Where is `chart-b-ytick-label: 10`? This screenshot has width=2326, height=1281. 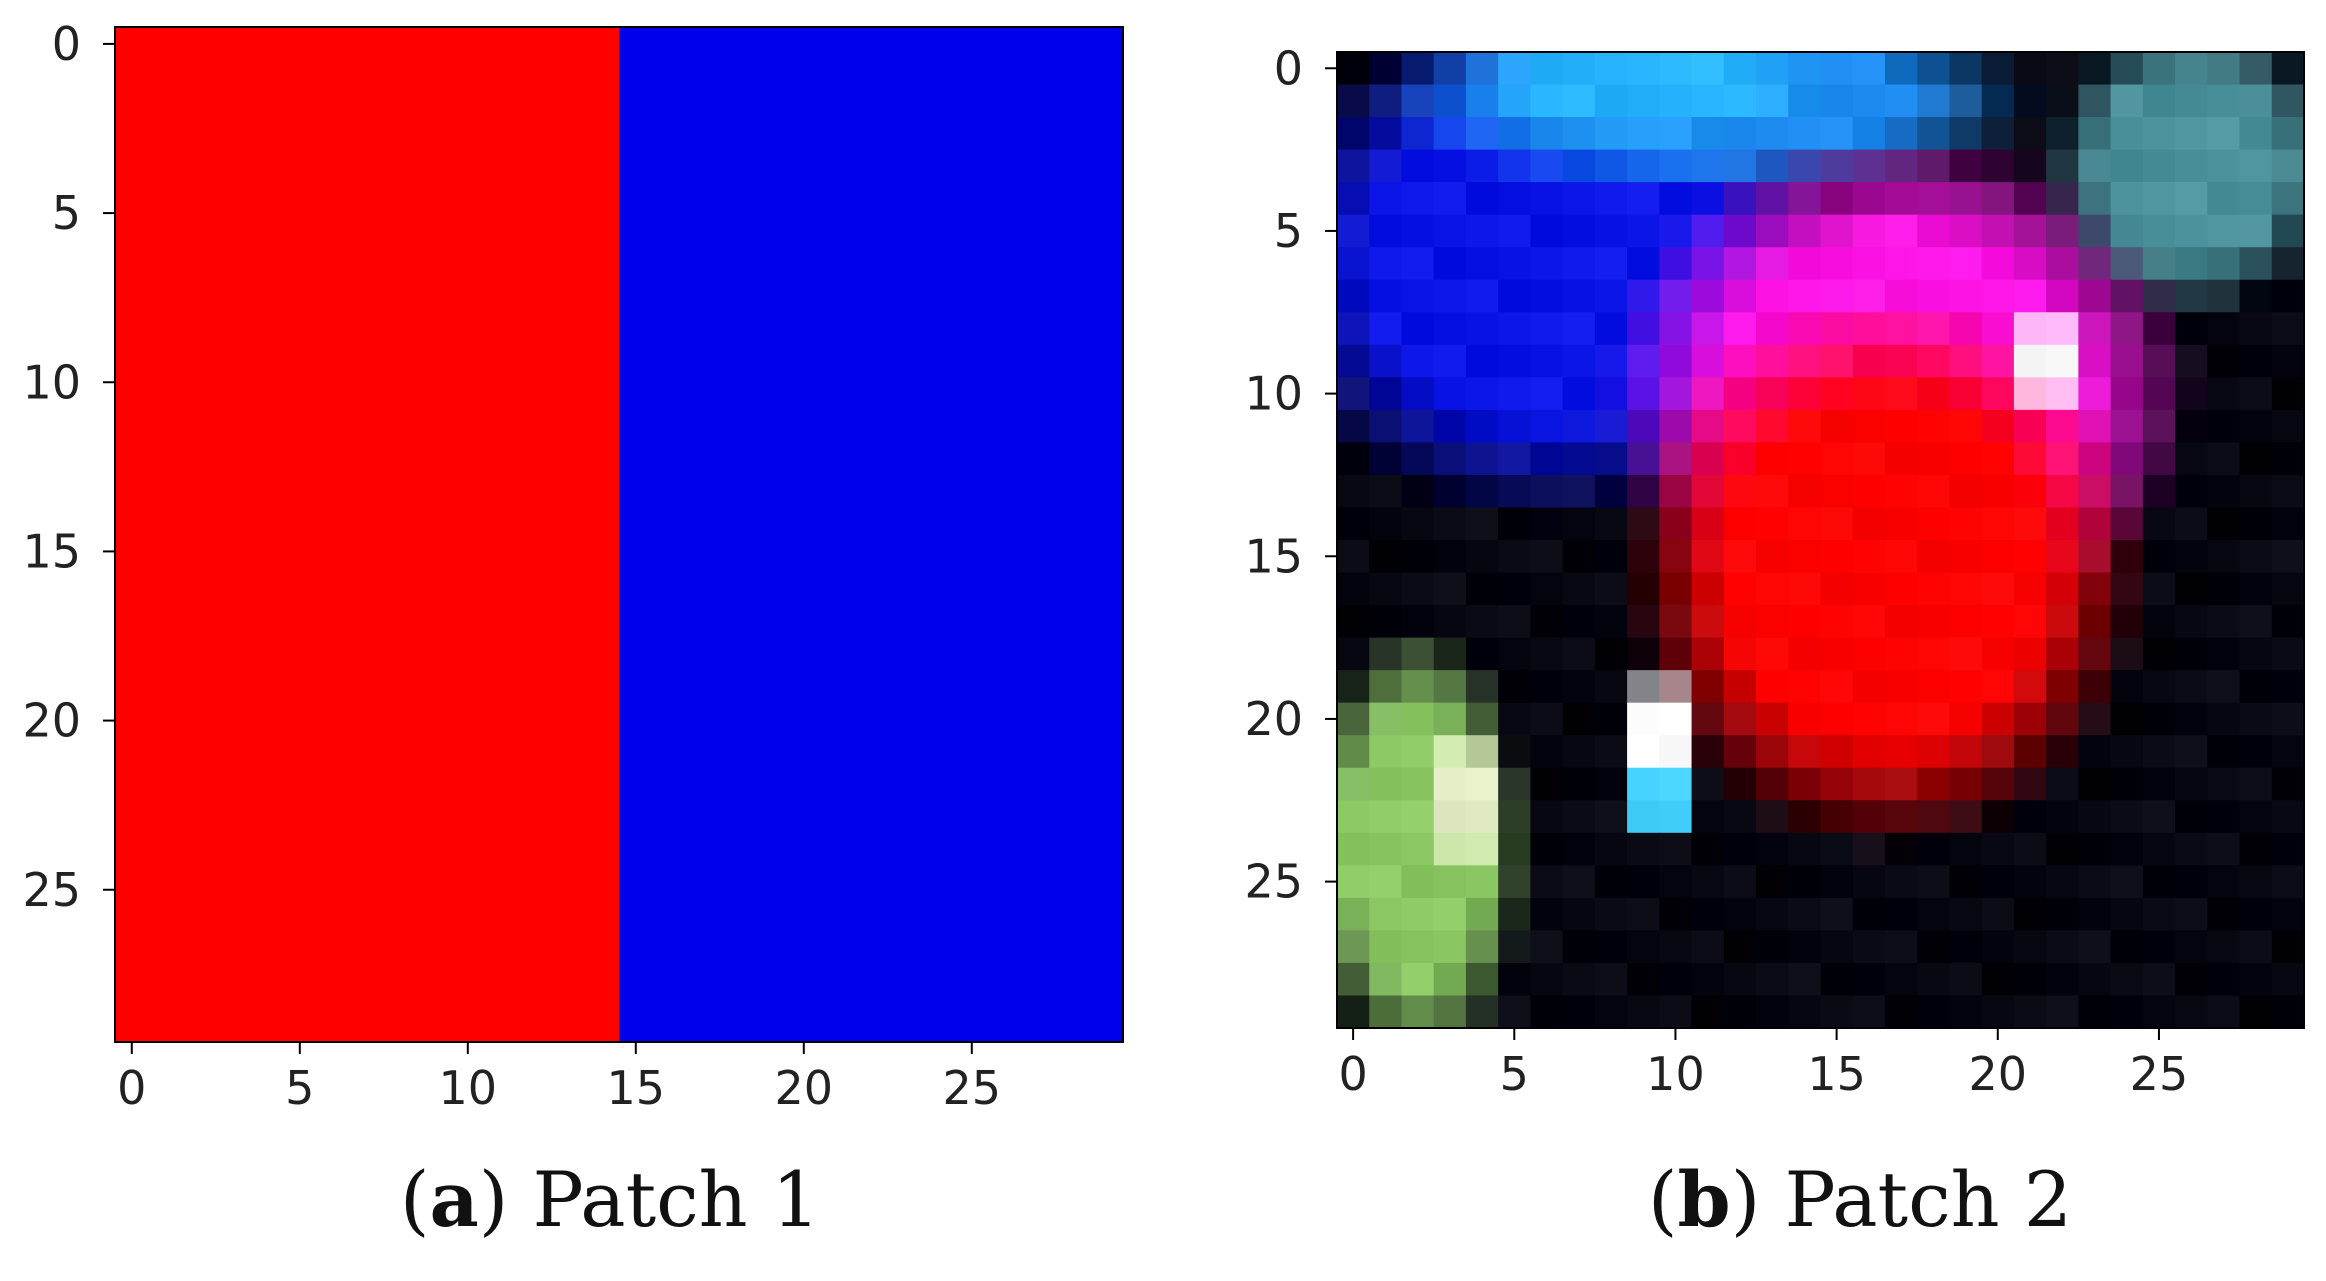
chart-b-ytick-label: 10 is located at coordinates (1273, 394).